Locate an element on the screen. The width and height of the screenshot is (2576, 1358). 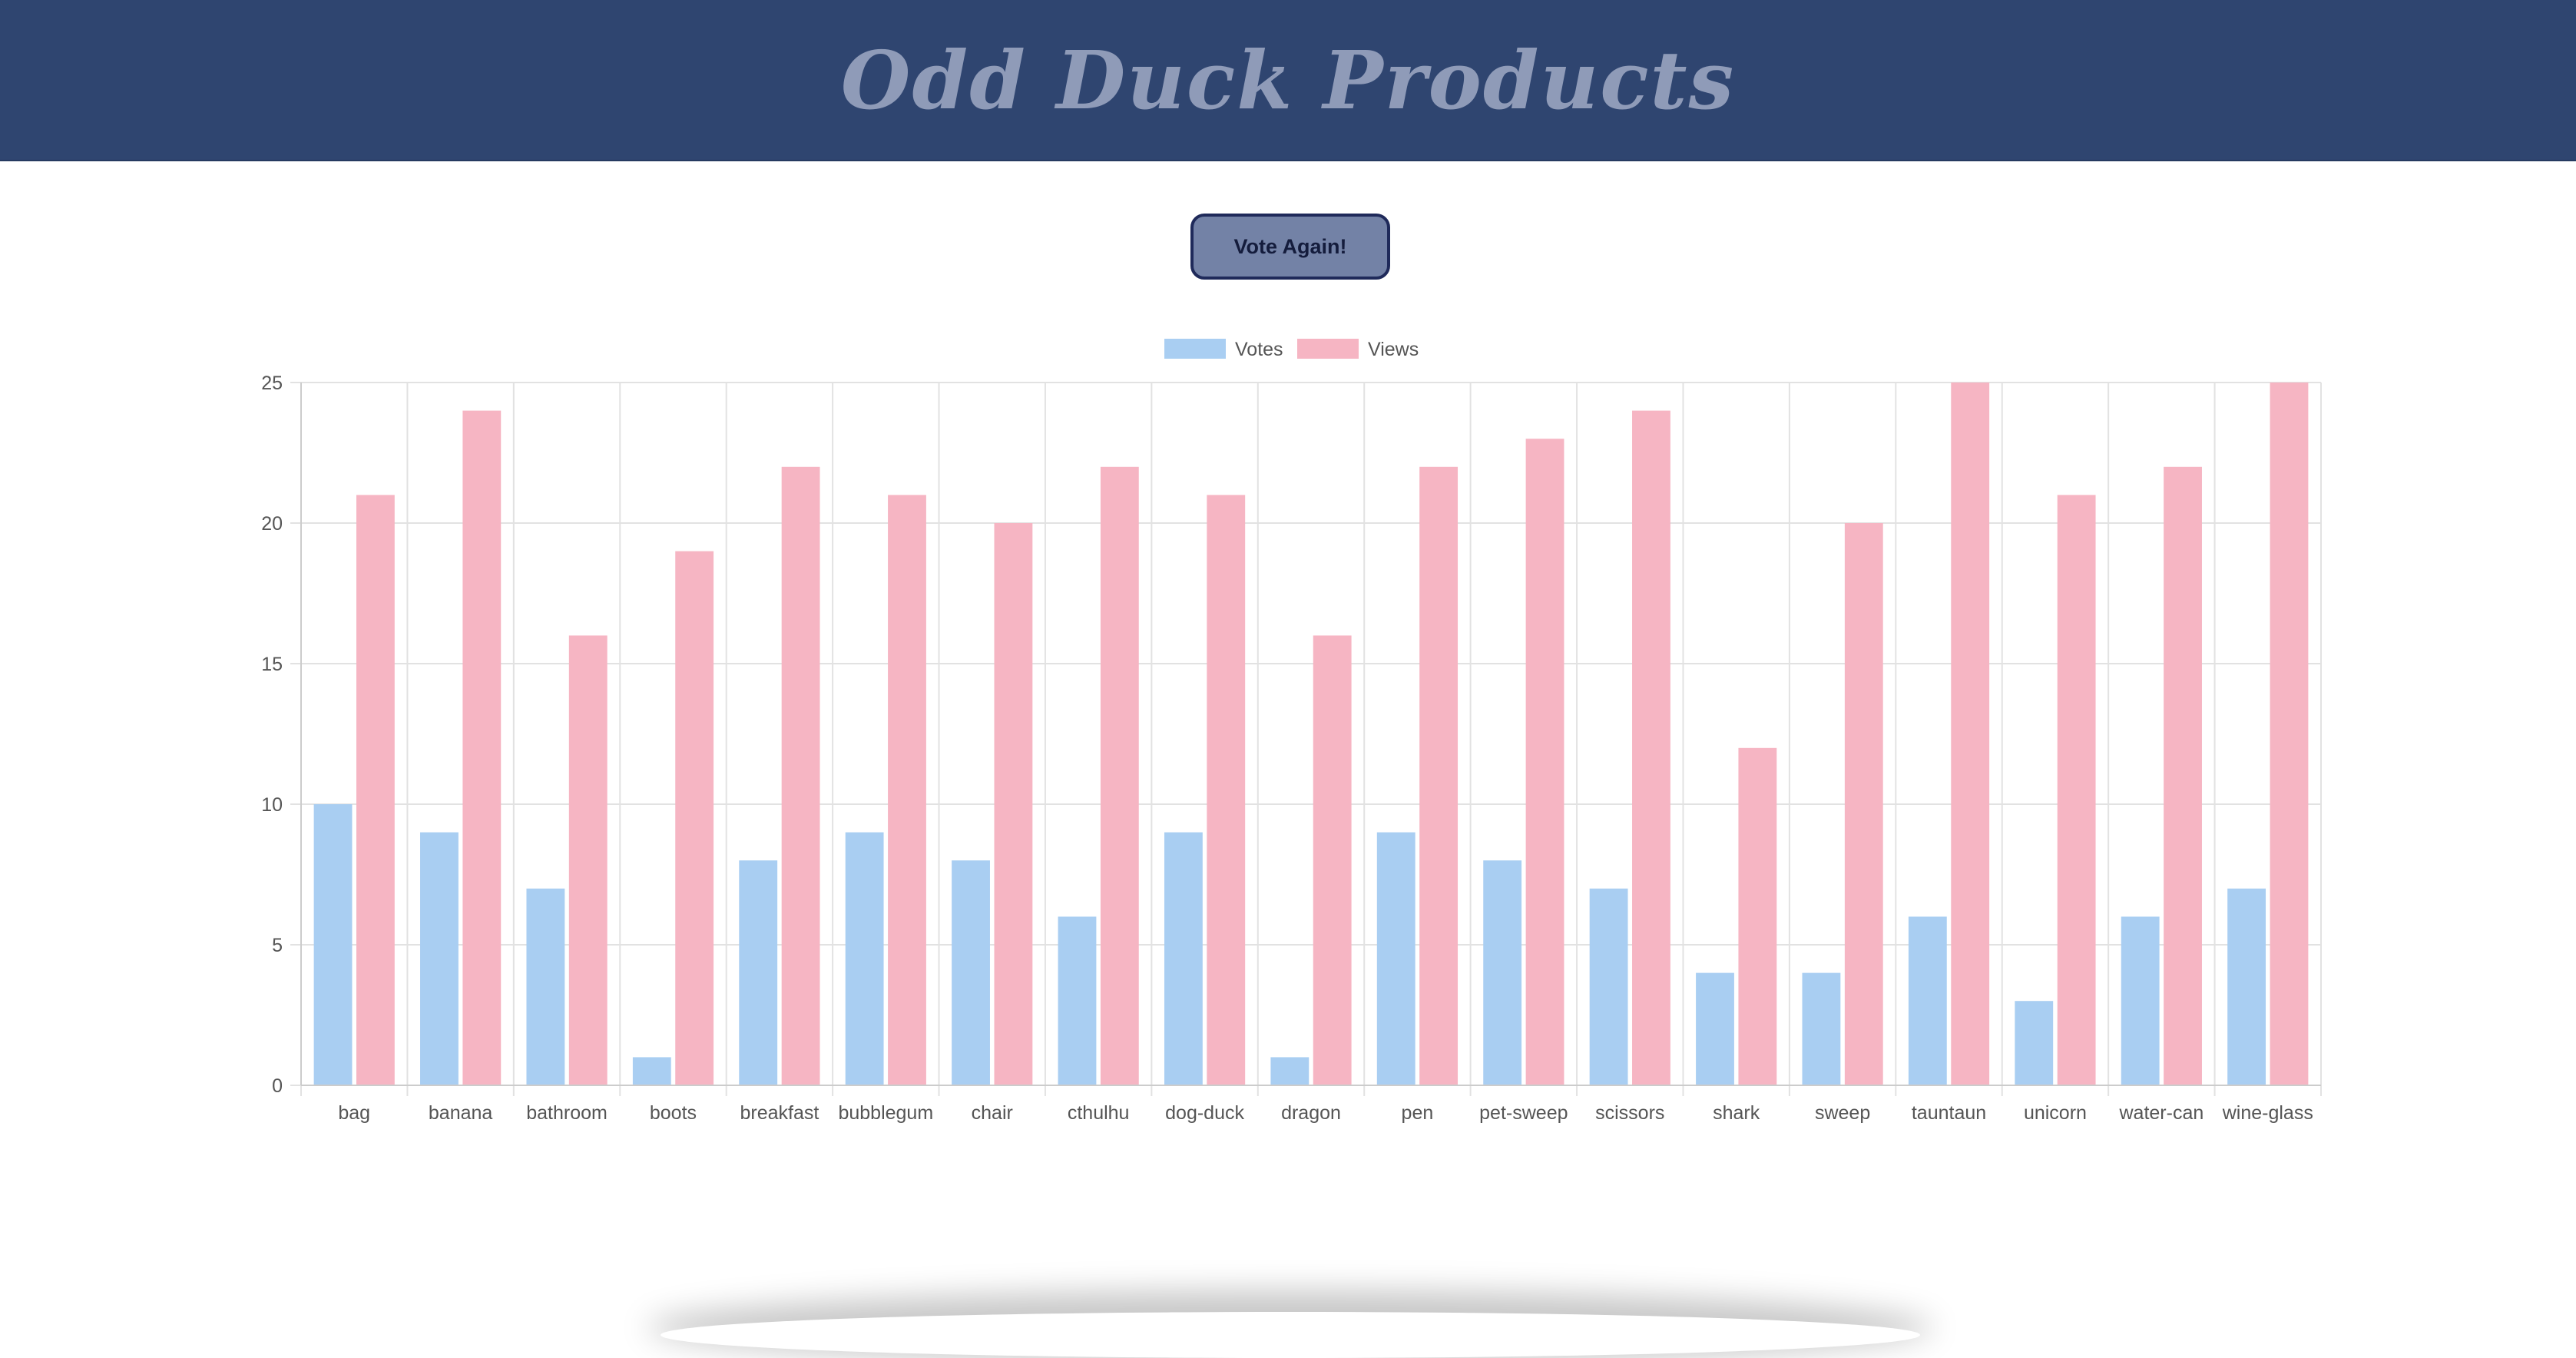
y-tick-label: 10 is located at coordinates (272, 805).